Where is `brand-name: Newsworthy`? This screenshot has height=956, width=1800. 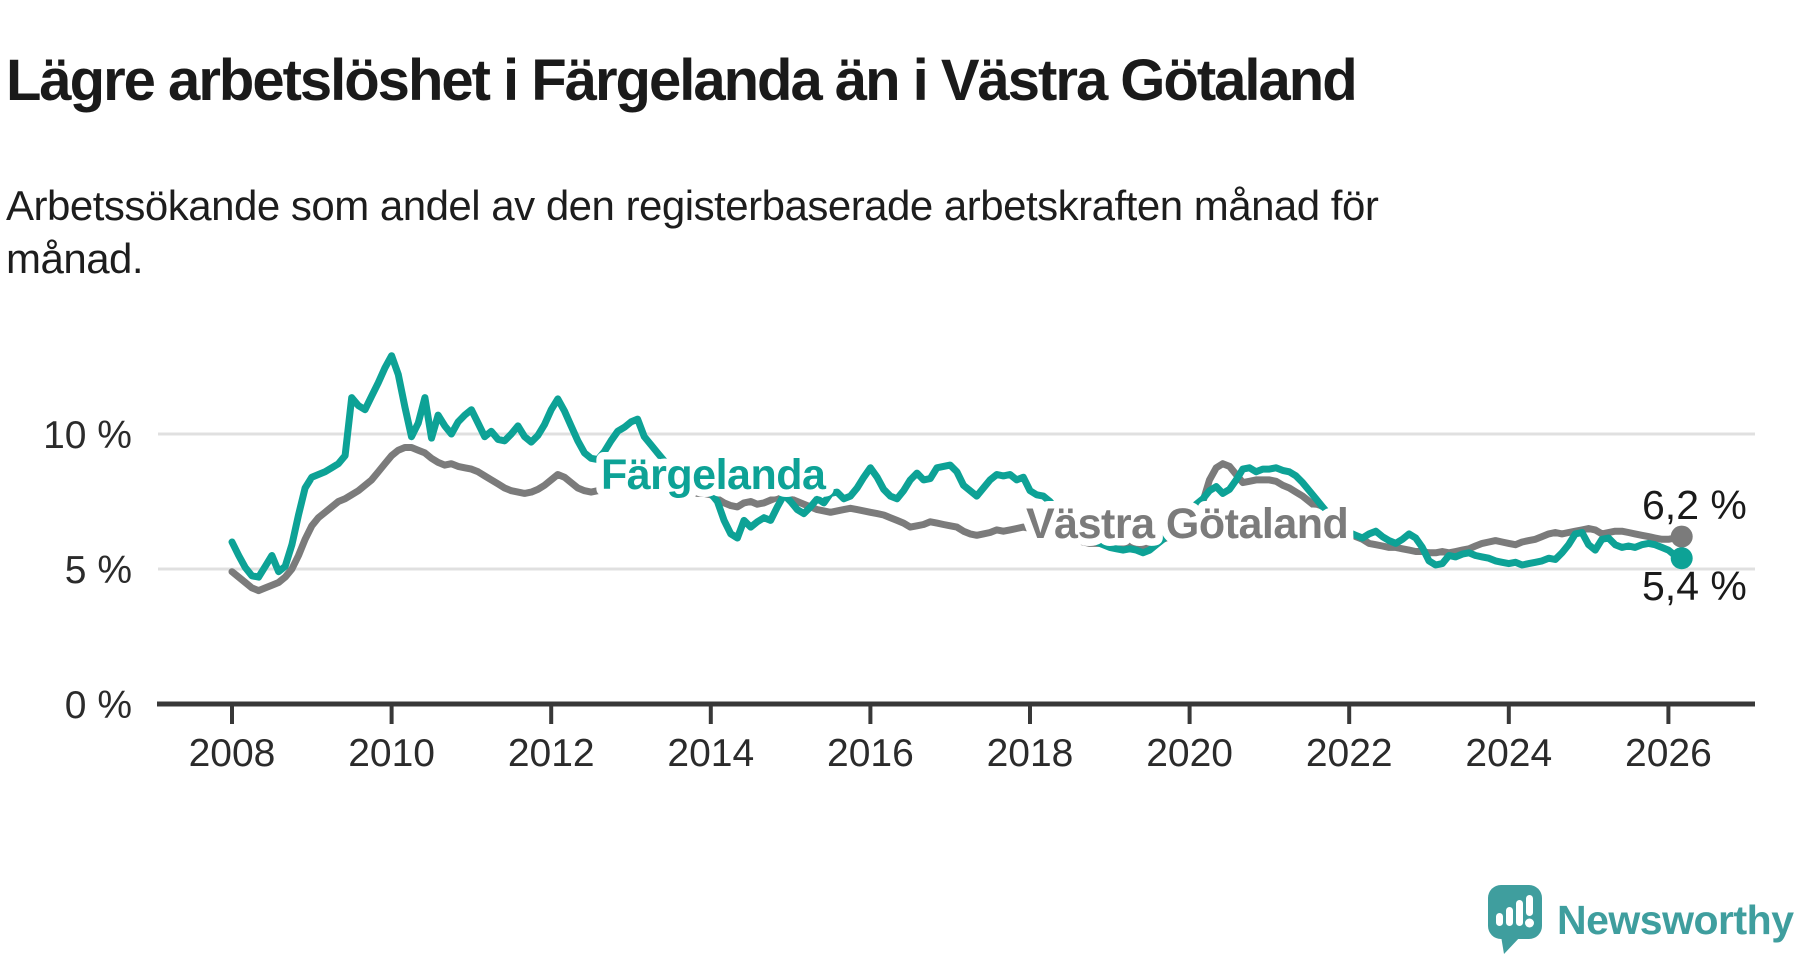 brand-name: Newsworthy is located at coordinates (1675, 919).